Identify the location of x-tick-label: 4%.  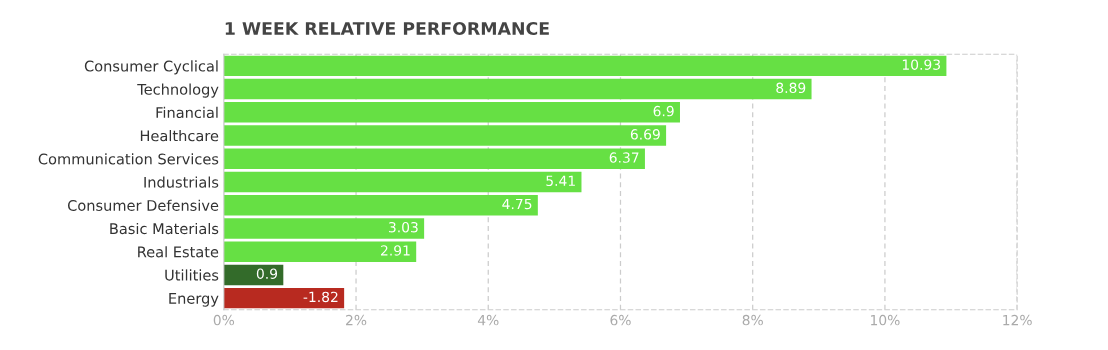
(488, 320).